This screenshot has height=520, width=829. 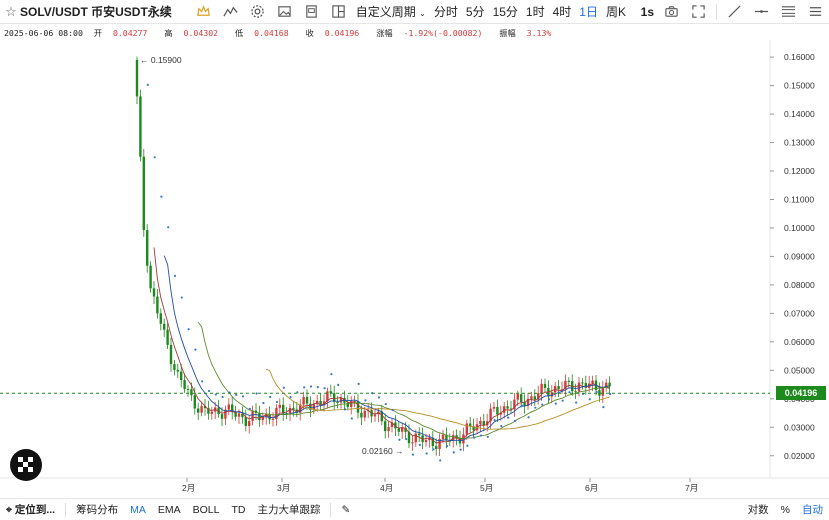 What do you see at coordinates (97, 510) in the screenshot?
I see `tab-chip-distribution: 筹码分布` at bounding box center [97, 510].